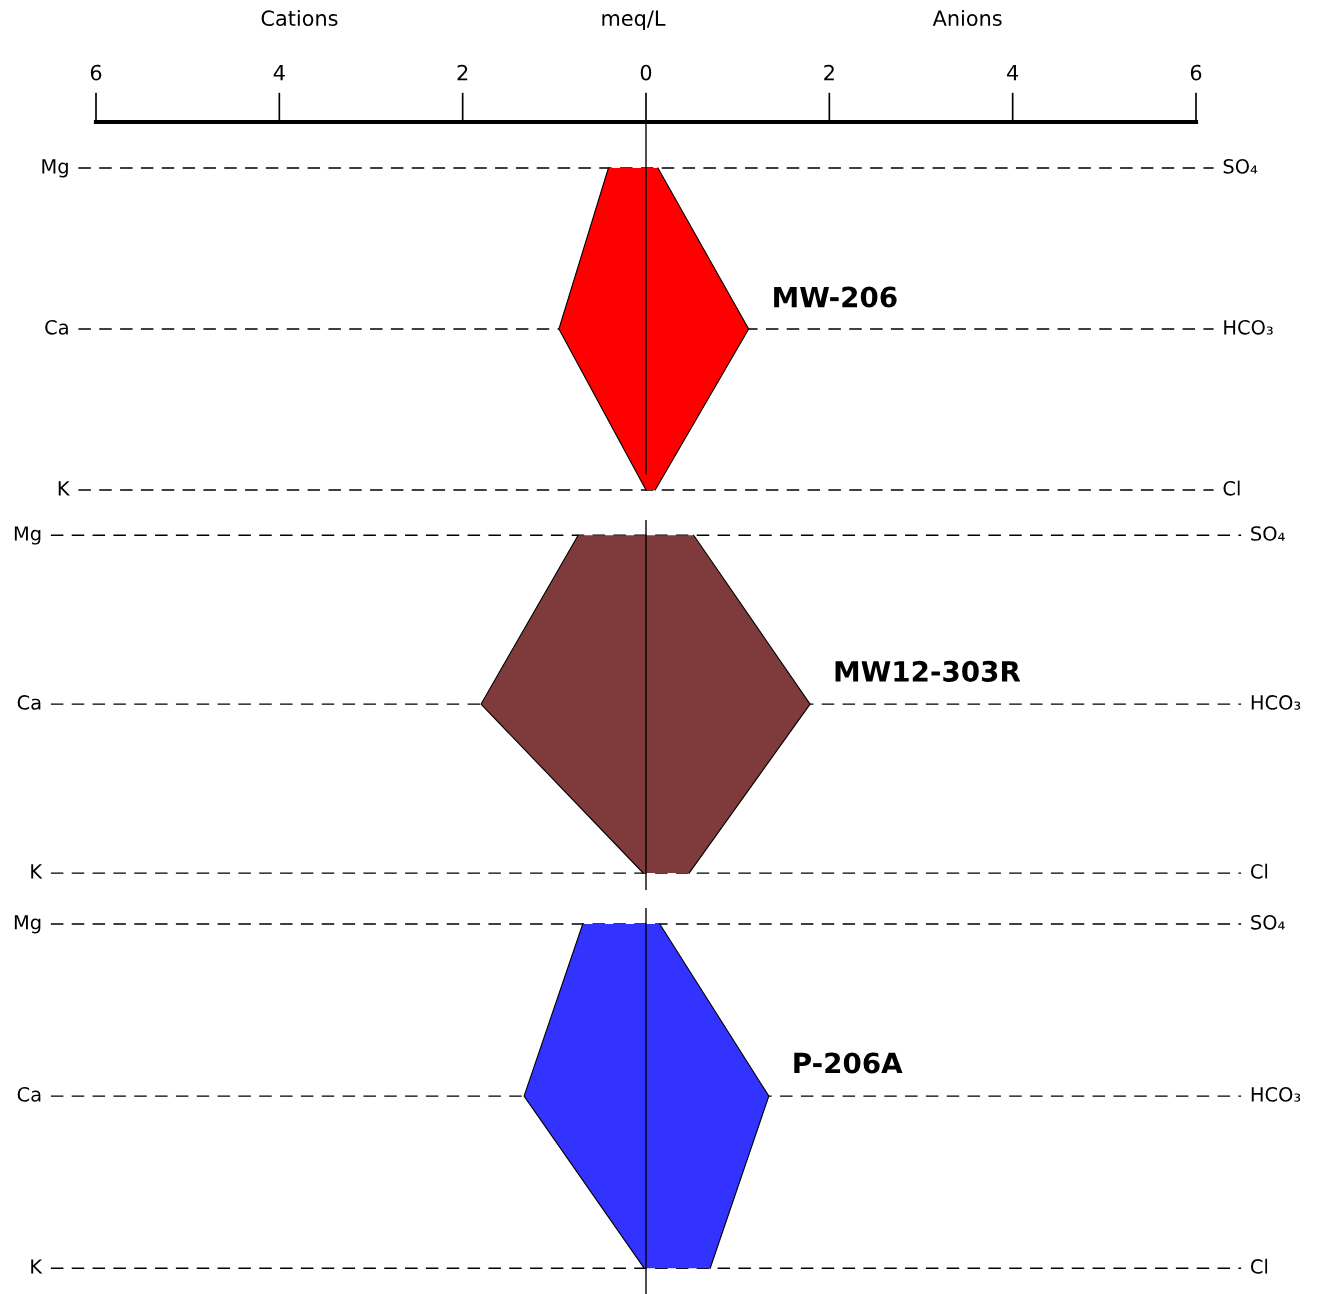 Image resolution: width=1331 pixels, height=1294 pixels. What do you see at coordinates (299, 18) in the screenshot?
I see `text: Cations` at bounding box center [299, 18].